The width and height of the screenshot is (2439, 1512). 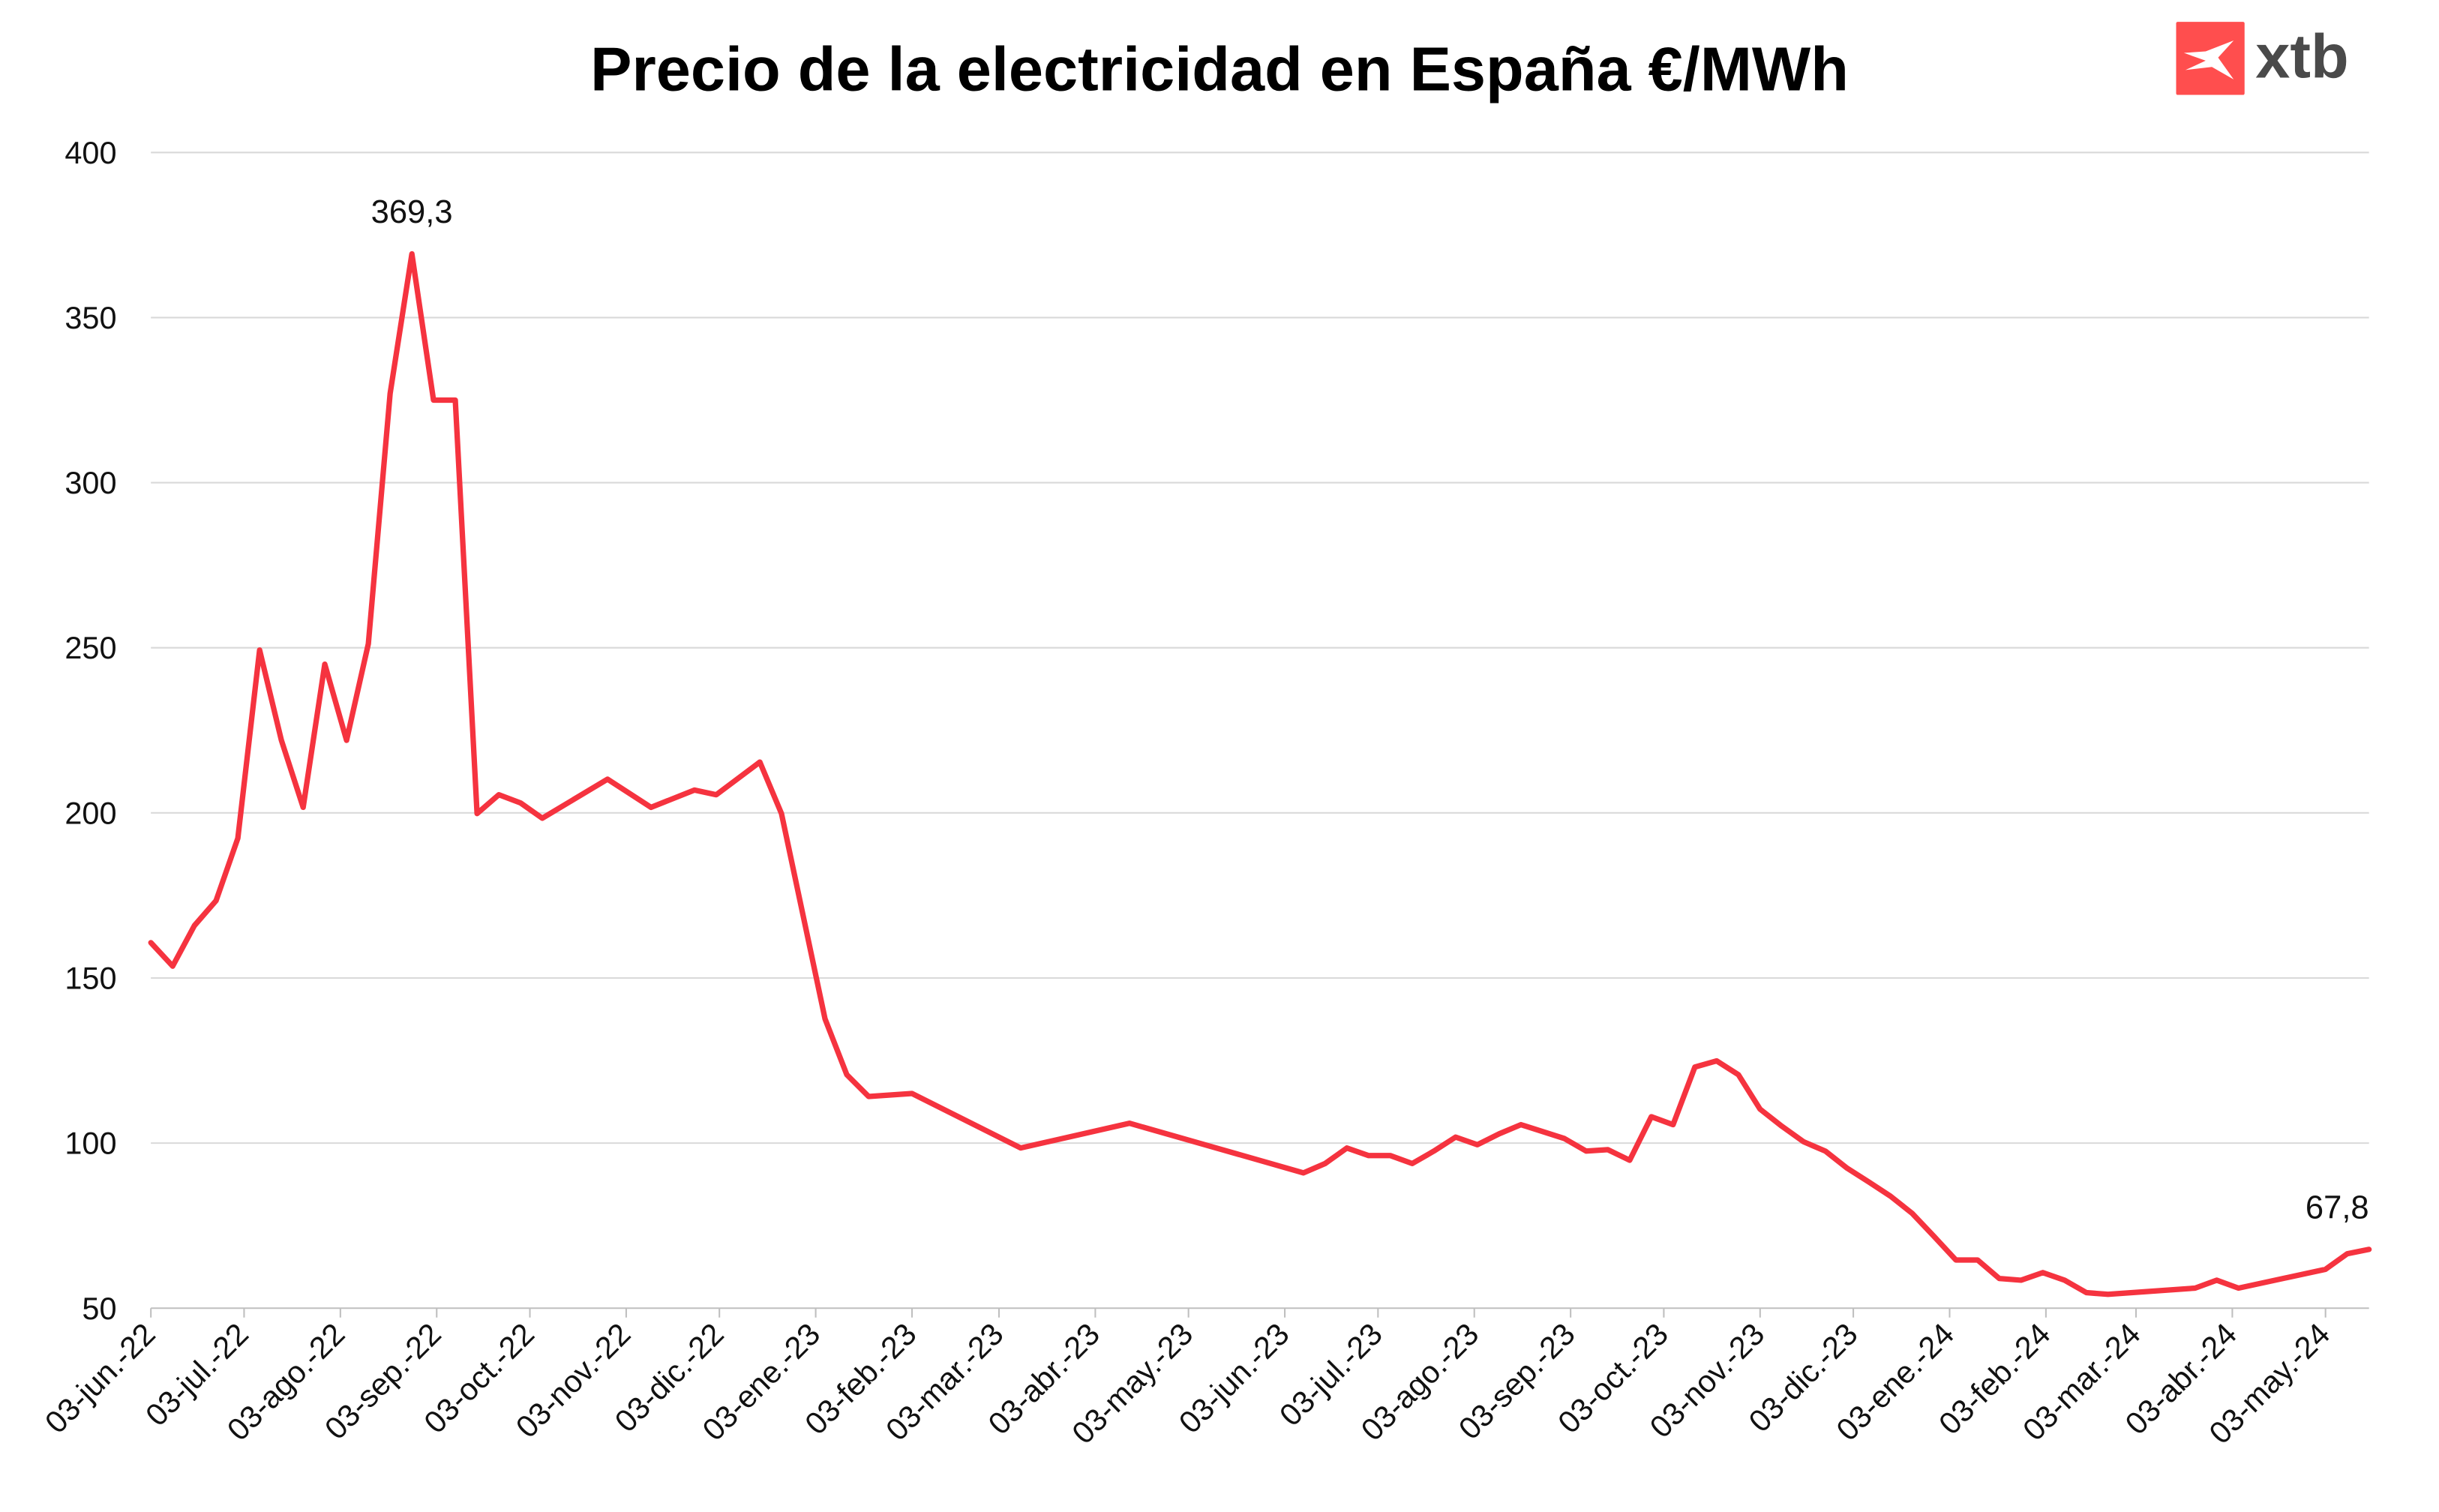 I want to click on logo-x-icon, so click(x=2208, y=60).